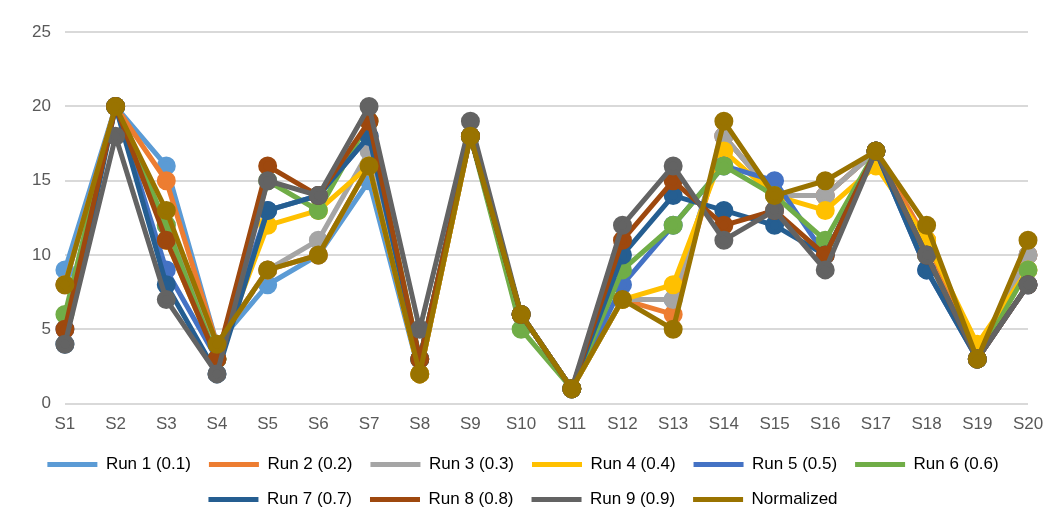 The height and width of the screenshot is (525, 1057). I want to click on x-tick-label: S3, so click(166, 424).